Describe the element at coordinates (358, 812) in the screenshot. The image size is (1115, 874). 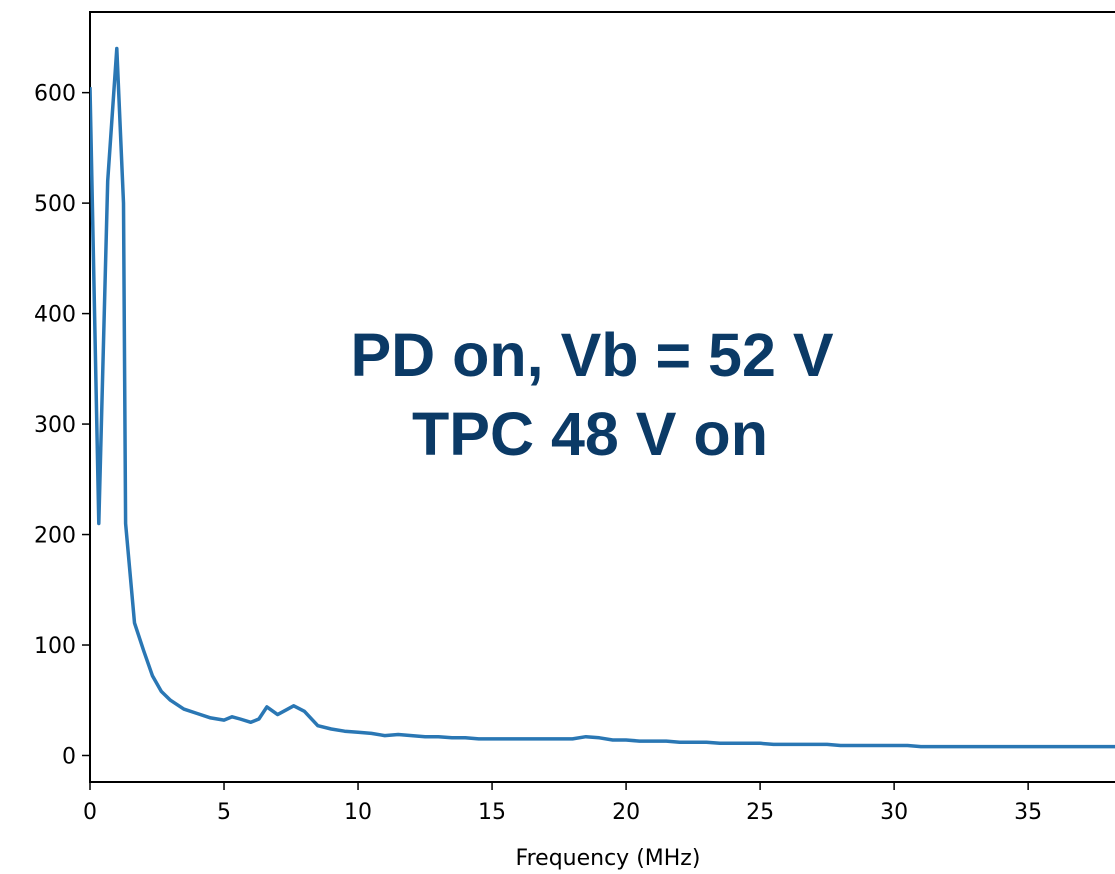
I see `x-tick-label: 10` at that location.